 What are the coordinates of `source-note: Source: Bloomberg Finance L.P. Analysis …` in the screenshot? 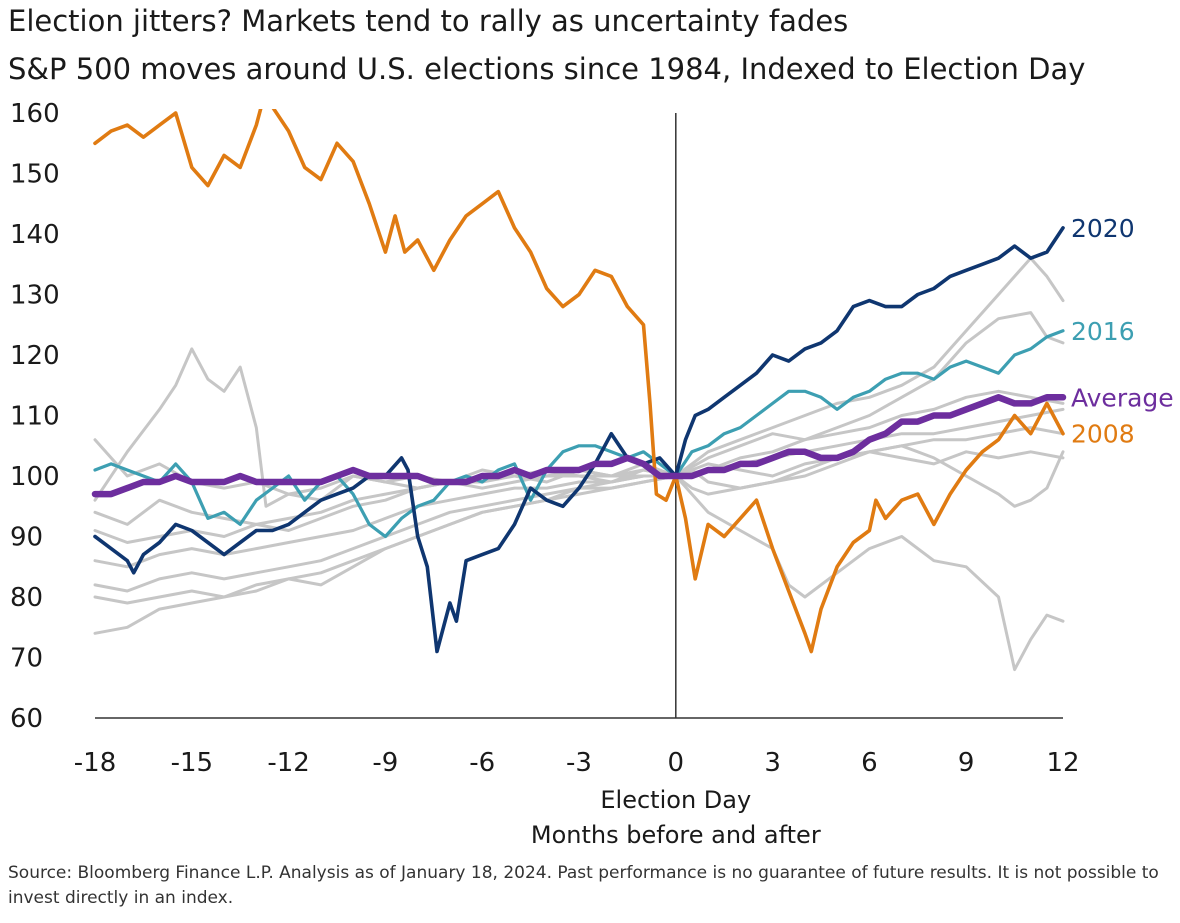 It's located at (583, 885).